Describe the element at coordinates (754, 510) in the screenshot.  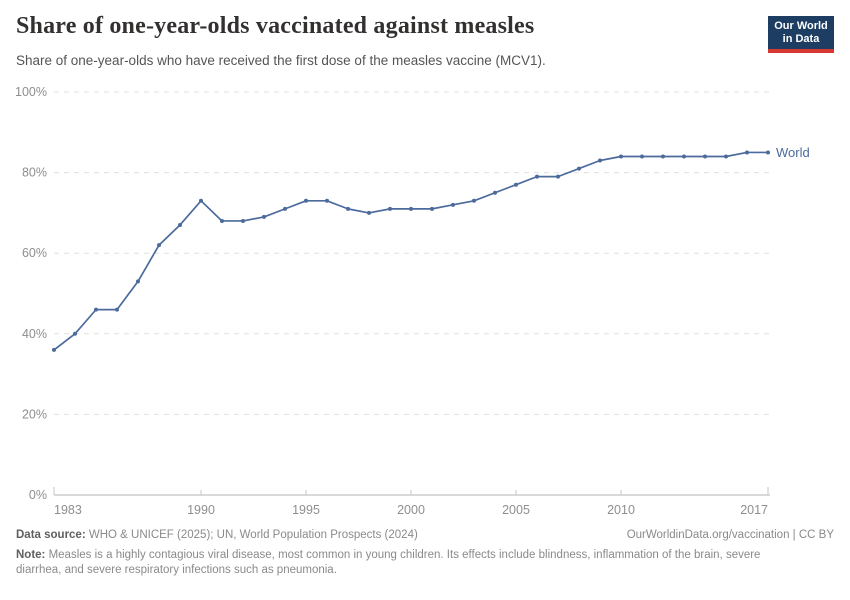
I see `x-axis-tick-label: 2017` at that location.